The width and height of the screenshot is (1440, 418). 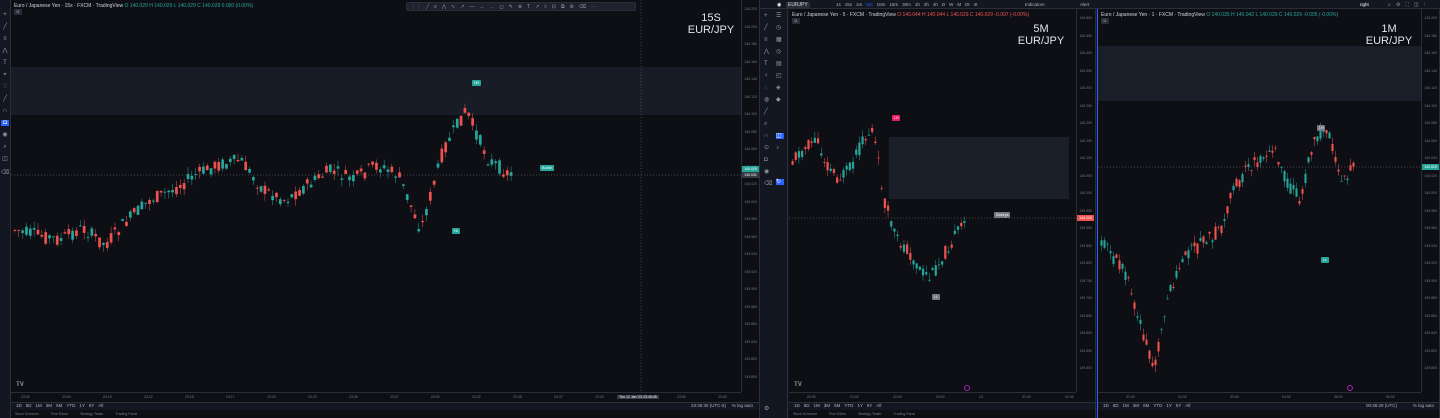 I want to click on interval-option: 1m, so click(x=859, y=4).